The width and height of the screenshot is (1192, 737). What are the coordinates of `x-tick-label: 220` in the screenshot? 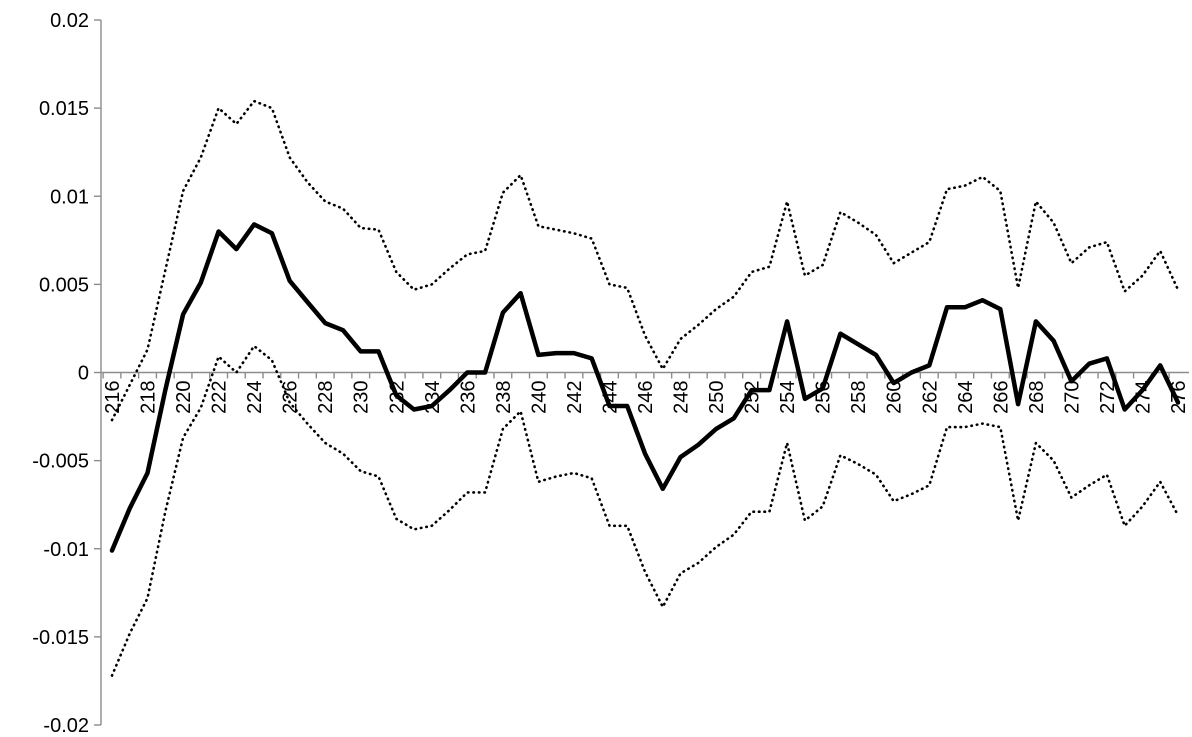 It's located at (184, 397).